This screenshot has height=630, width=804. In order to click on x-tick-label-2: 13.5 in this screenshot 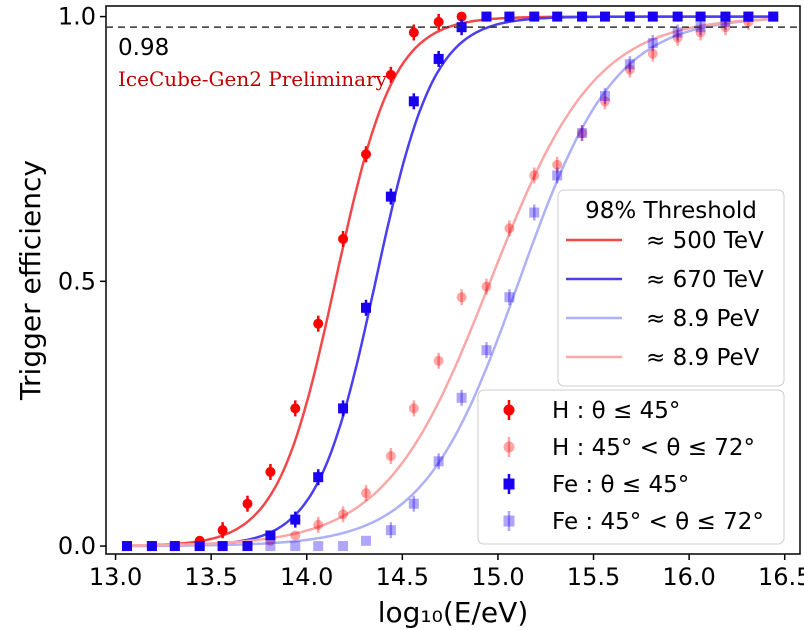, I will do `click(210, 577)`.